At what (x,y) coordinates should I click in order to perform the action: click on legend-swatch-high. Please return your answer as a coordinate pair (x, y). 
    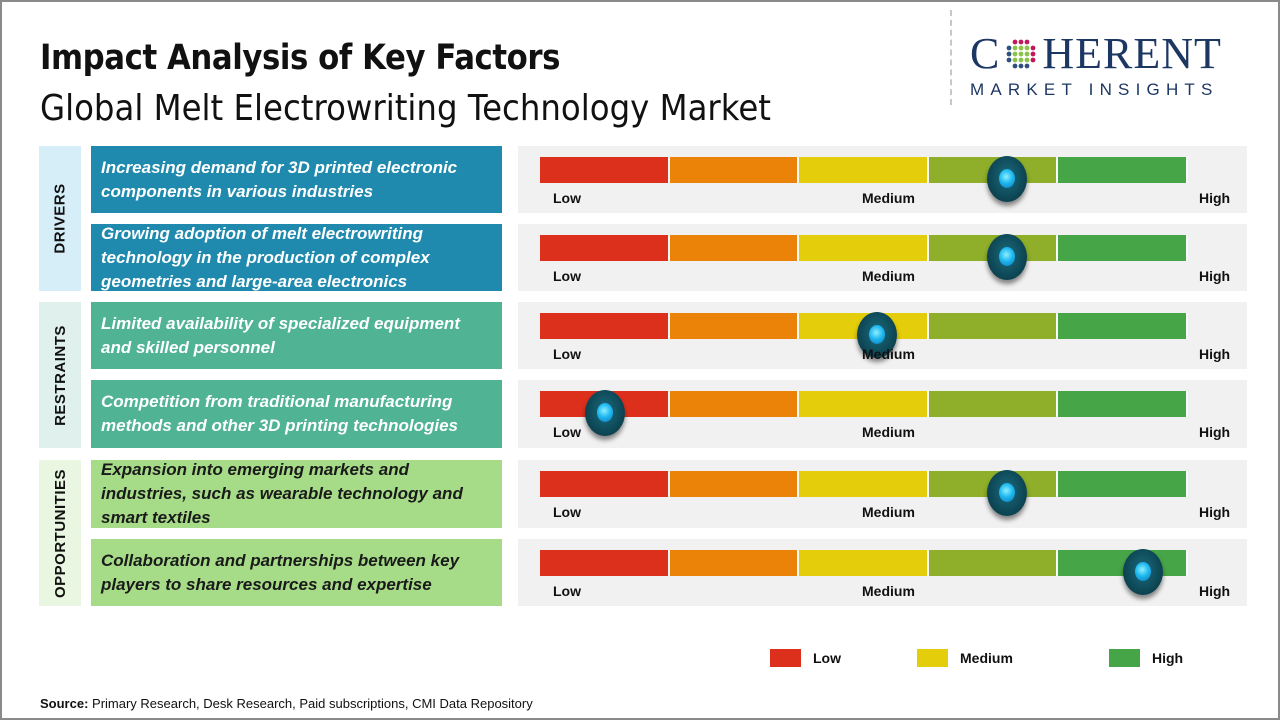
    Looking at the image, I should click on (1124, 658).